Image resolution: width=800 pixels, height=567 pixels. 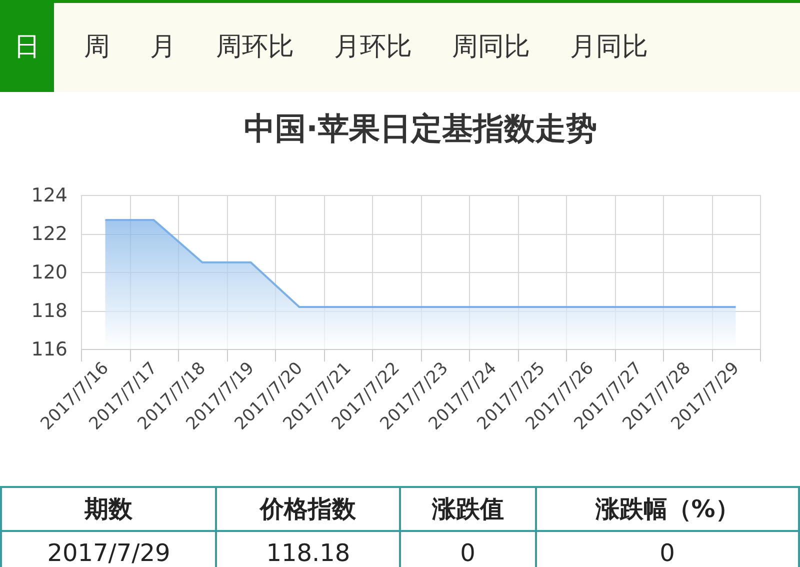 What do you see at coordinates (49, 311) in the screenshot?
I see `y-tick-label: 118` at bounding box center [49, 311].